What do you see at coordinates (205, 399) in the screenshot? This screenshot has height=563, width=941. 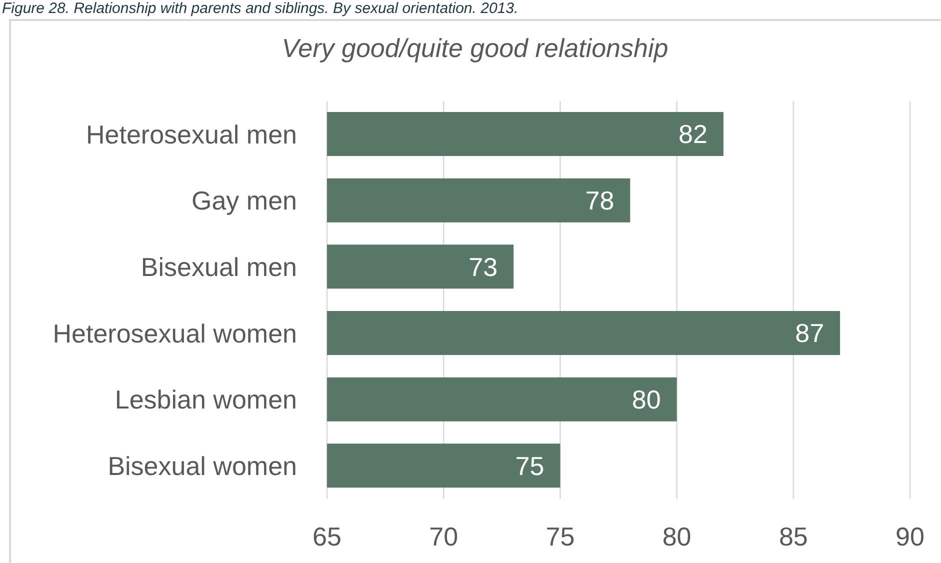 I see `y-tick-label: Lesbian women` at bounding box center [205, 399].